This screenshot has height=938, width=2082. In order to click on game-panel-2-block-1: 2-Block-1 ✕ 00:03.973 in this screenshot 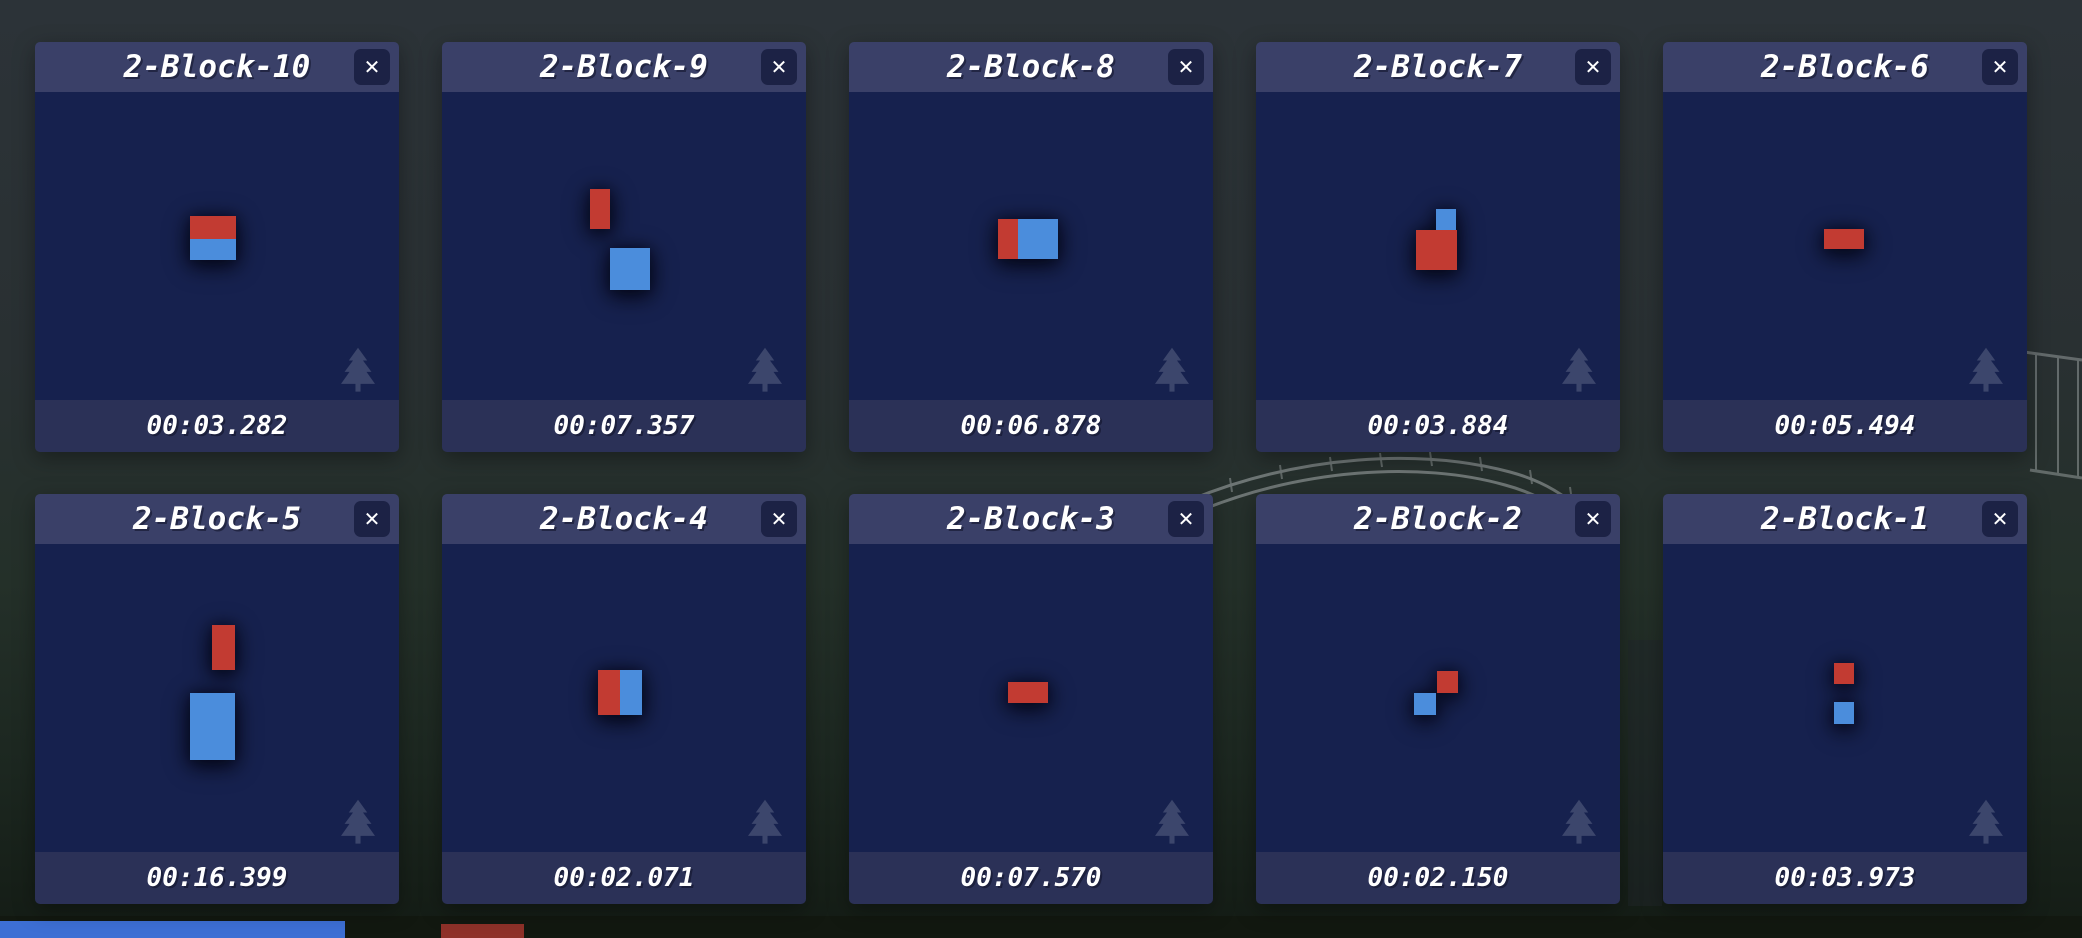, I will do `click(1845, 699)`.